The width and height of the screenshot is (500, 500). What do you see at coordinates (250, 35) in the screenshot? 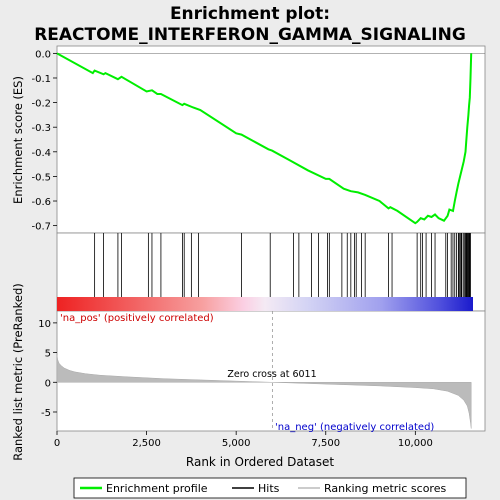
I see `chart-title-line2: REACTOME_INTERFERON_GAMMA_SIGNALING` at bounding box center [250, 35].